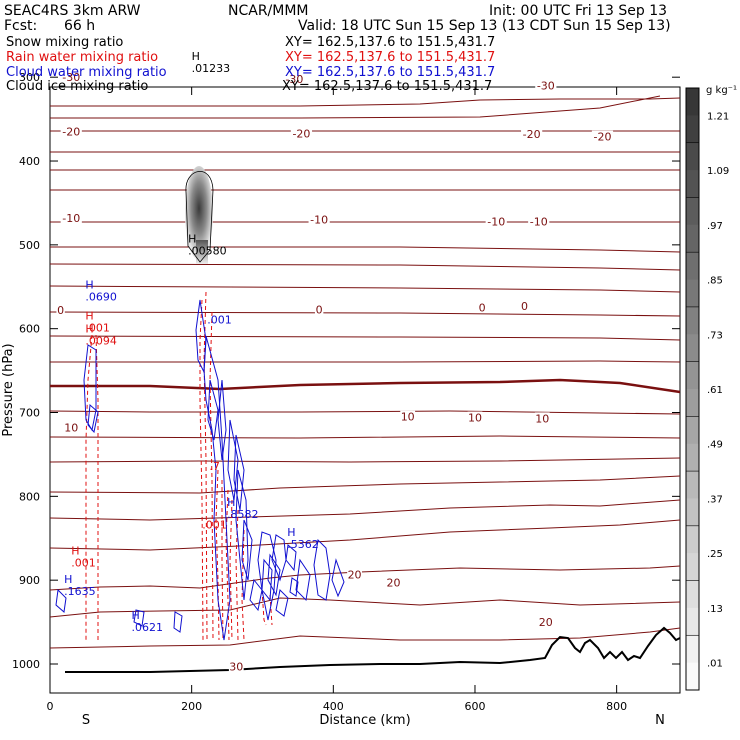  Describe the element at coordinates (29, 77) in the screenshot. I see `y-tick-label: 300` at that location.